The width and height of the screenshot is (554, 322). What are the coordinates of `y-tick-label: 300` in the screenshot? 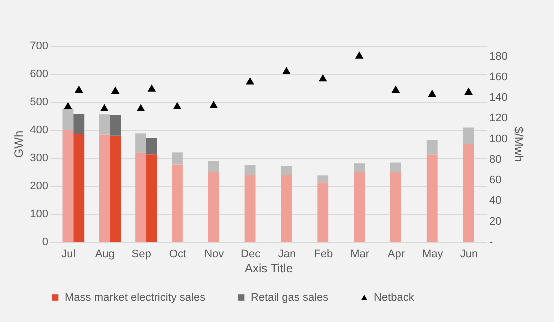 It's located at (39, 158).